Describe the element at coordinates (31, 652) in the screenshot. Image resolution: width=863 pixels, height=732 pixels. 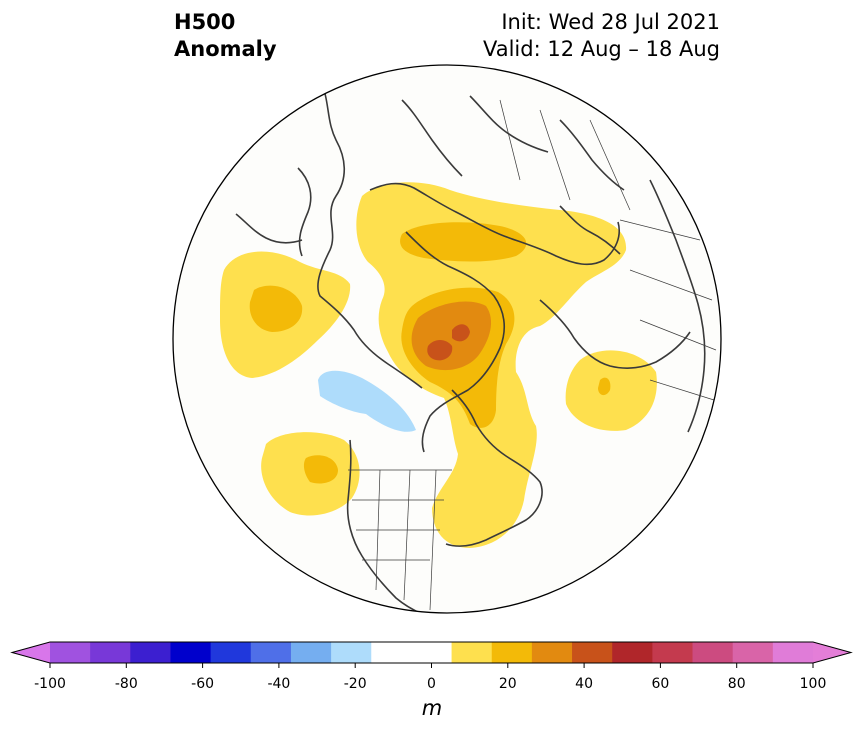
I see `colorbar-extend-low` at that location.